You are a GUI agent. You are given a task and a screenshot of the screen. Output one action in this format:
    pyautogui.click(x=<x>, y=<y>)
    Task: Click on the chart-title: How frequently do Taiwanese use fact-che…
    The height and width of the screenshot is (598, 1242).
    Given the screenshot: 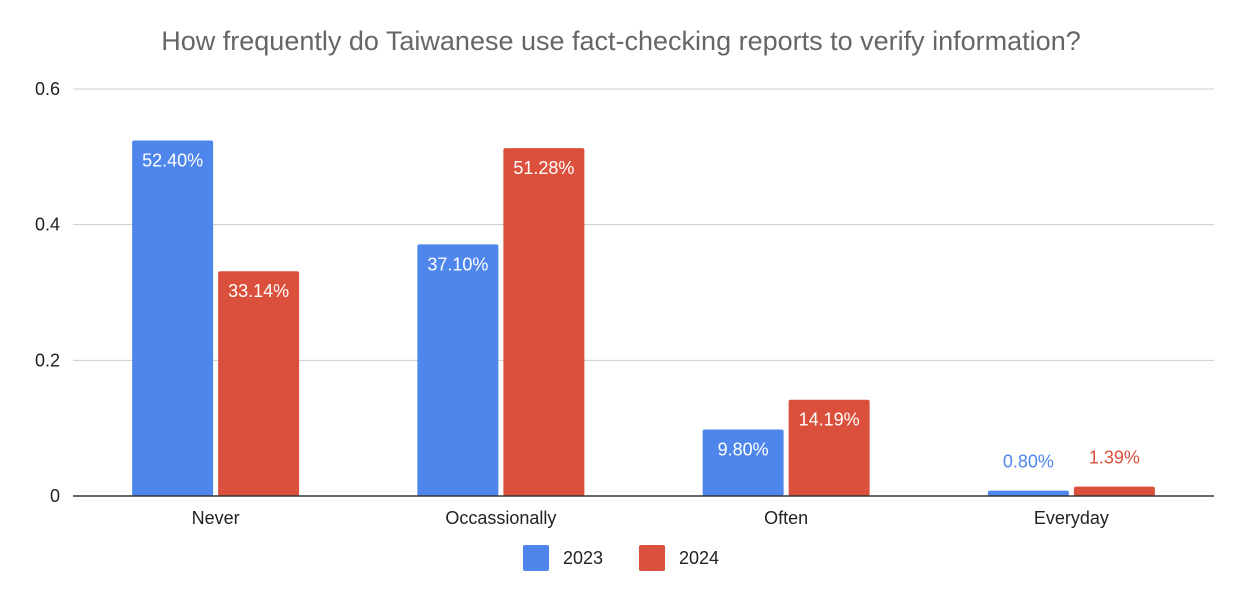 What is the action you would take?
    pyautogui.click(x=621, y=41)
    